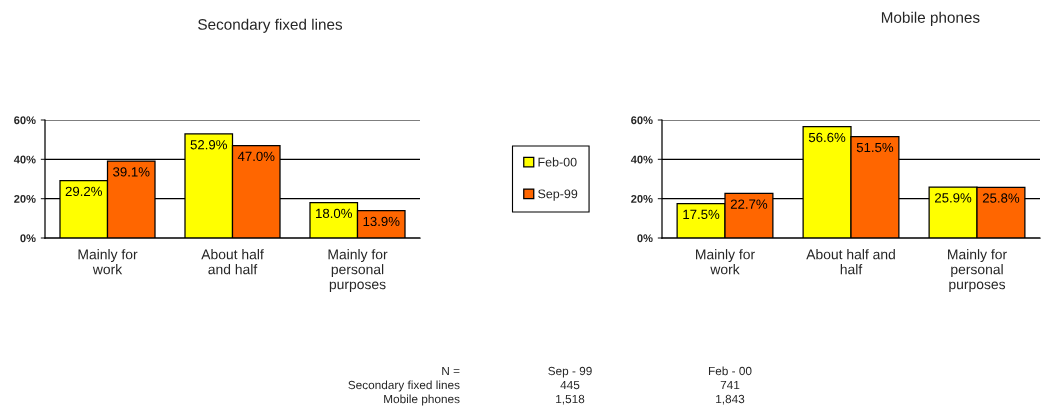 This screenshot has width=1057, height=416. What do you see at coordinates (570, 372) in the screenshot?
I see `text: Sep - 99` at bounding box center [570, 372].